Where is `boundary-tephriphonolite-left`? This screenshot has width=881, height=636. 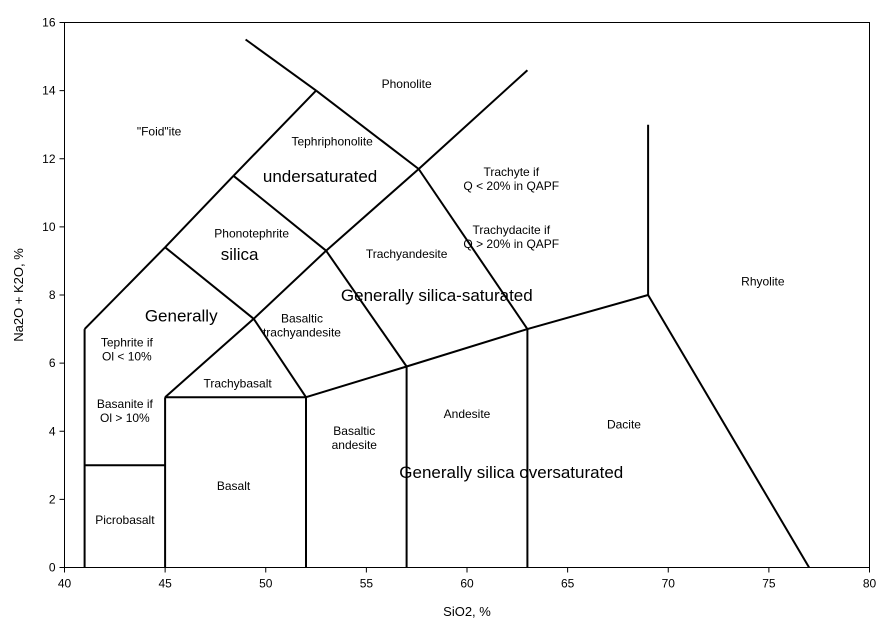 boundary-tephriphonolite-left is located at coordinates (274, 133).